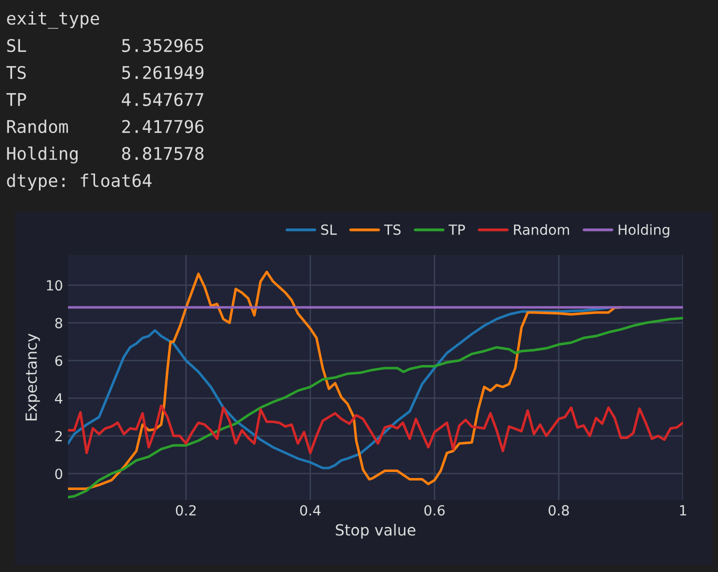 This screenshot has height=572, width=718. Describe the element at coordinates (375, 429) in the screenshot. I see `line-series` at that location.